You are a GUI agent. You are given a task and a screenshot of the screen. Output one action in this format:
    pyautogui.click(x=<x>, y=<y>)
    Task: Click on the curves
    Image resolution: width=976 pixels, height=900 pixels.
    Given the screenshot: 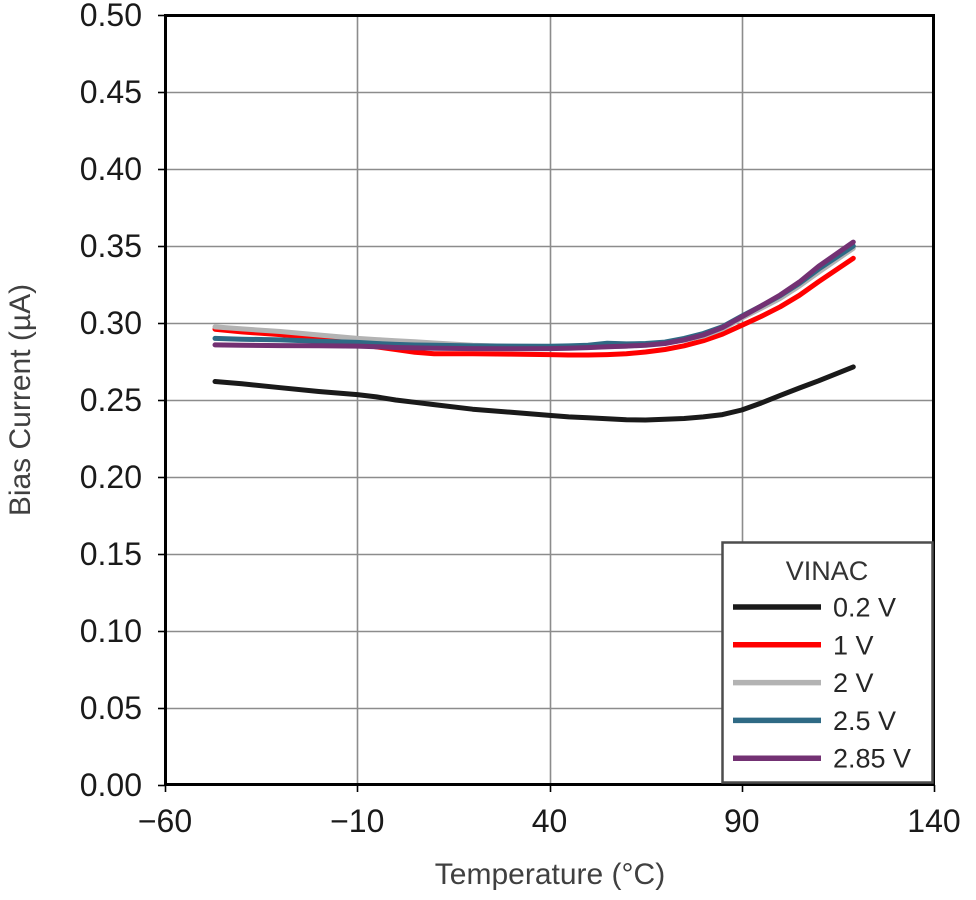 What is the action you would take?
    pyautogui.click(x=534, y=331)
    